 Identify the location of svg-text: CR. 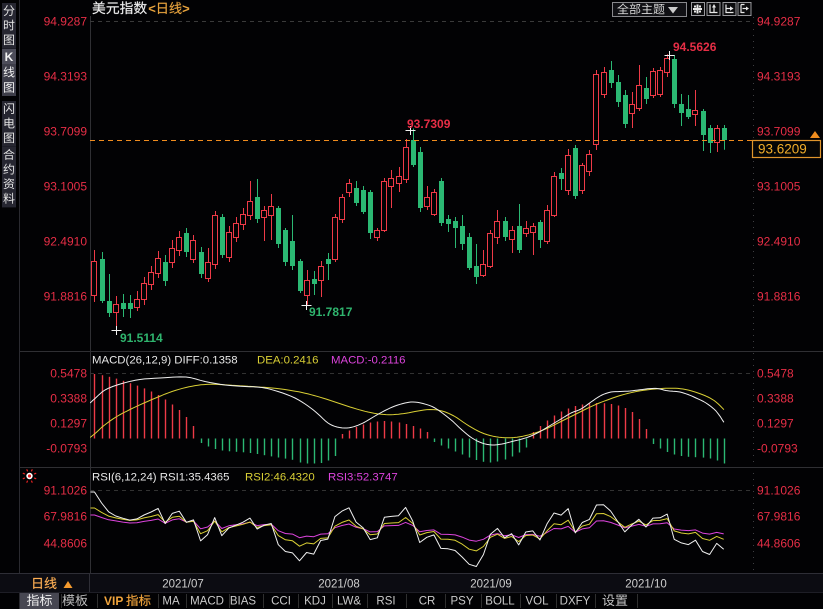
(427, 602).